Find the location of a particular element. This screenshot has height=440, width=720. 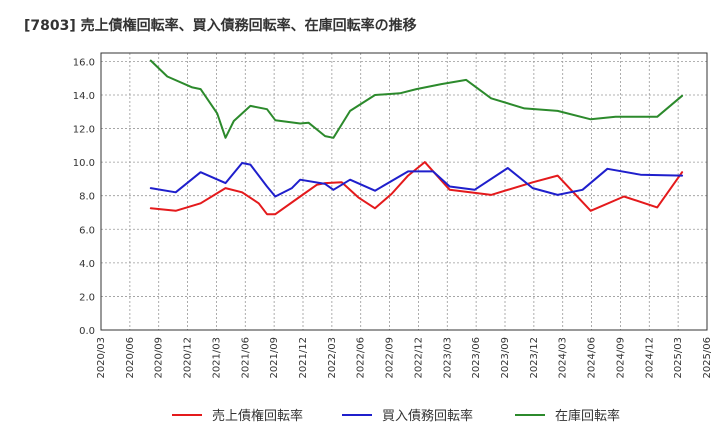

x-tick-label: 2021/09 is located at coordinates (274, 358).